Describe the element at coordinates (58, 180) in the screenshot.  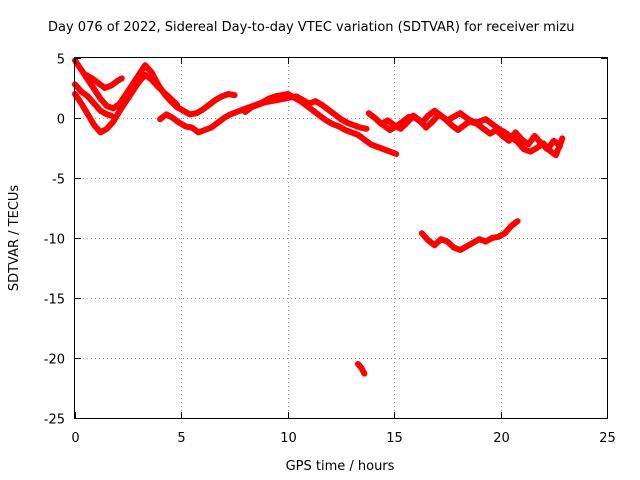
I see `y-tick-label: -5` at that location.